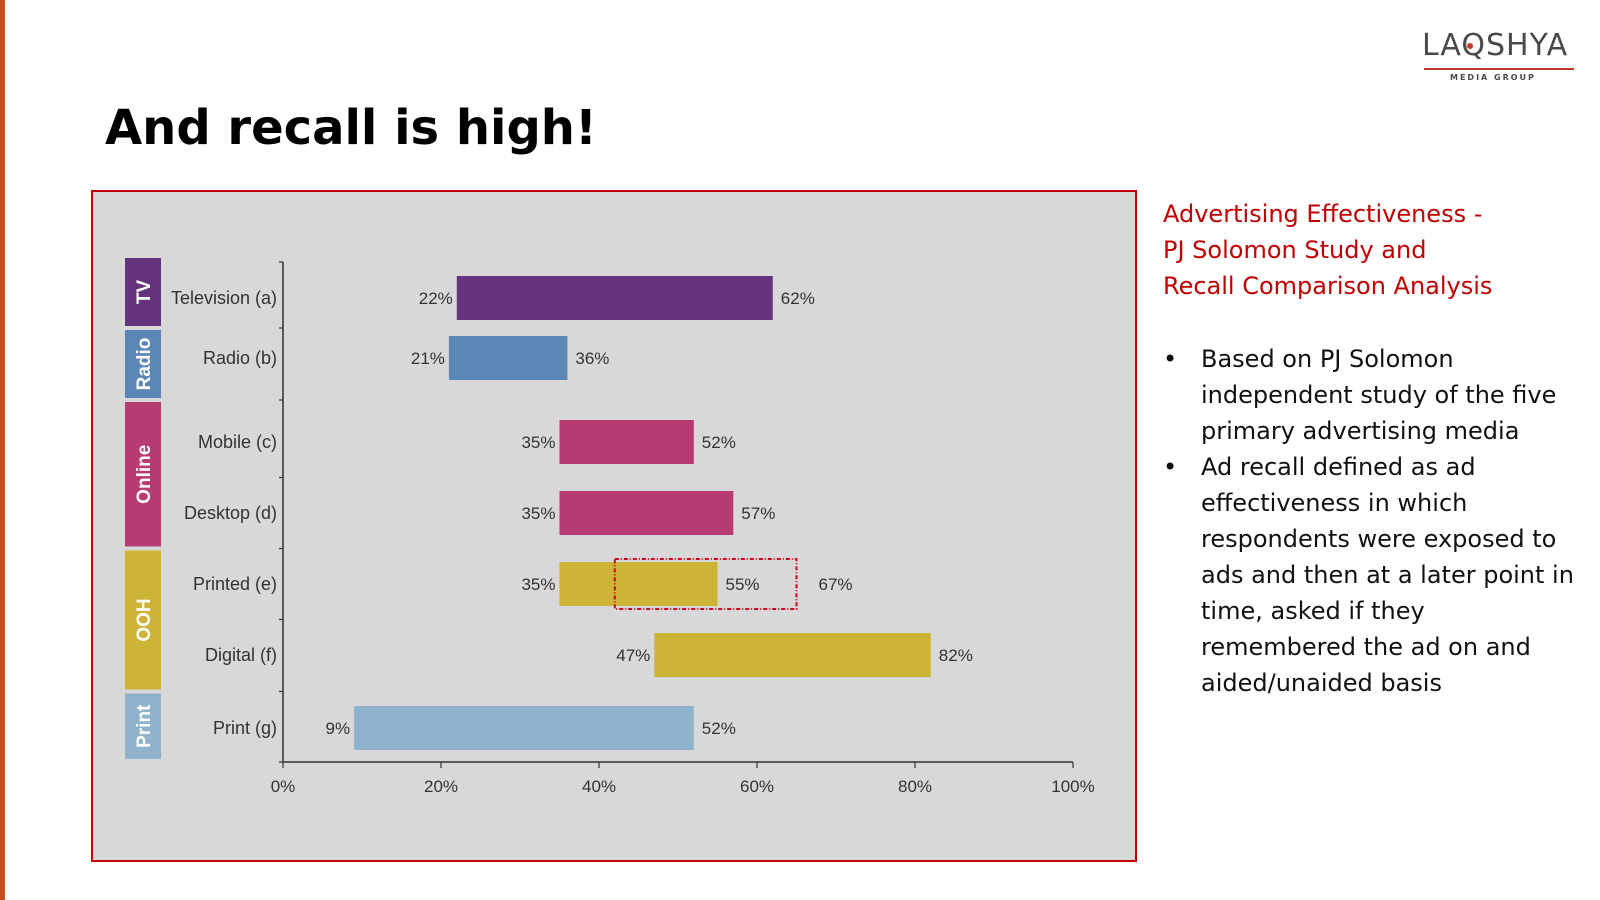 The width and height of the screenshot is (1600, 900). What do you see at coordinates (1295, 250) in the screenshot?
I see `side-title-line: PJ Solomon Study and` at bounding box center [1295, 250].